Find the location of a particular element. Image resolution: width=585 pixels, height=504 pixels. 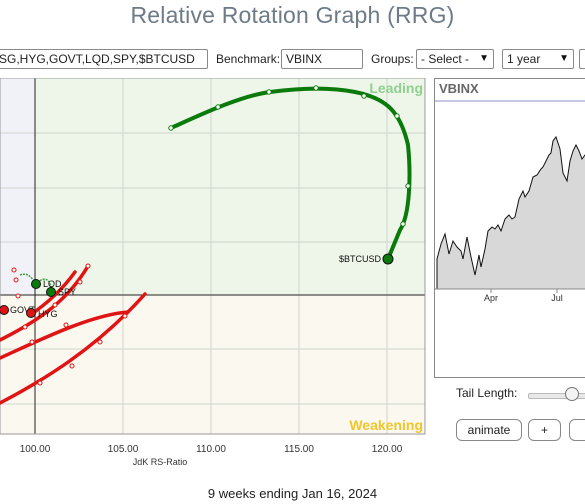

x-tick-label: 105.00 is located at coordinates (123, 449).